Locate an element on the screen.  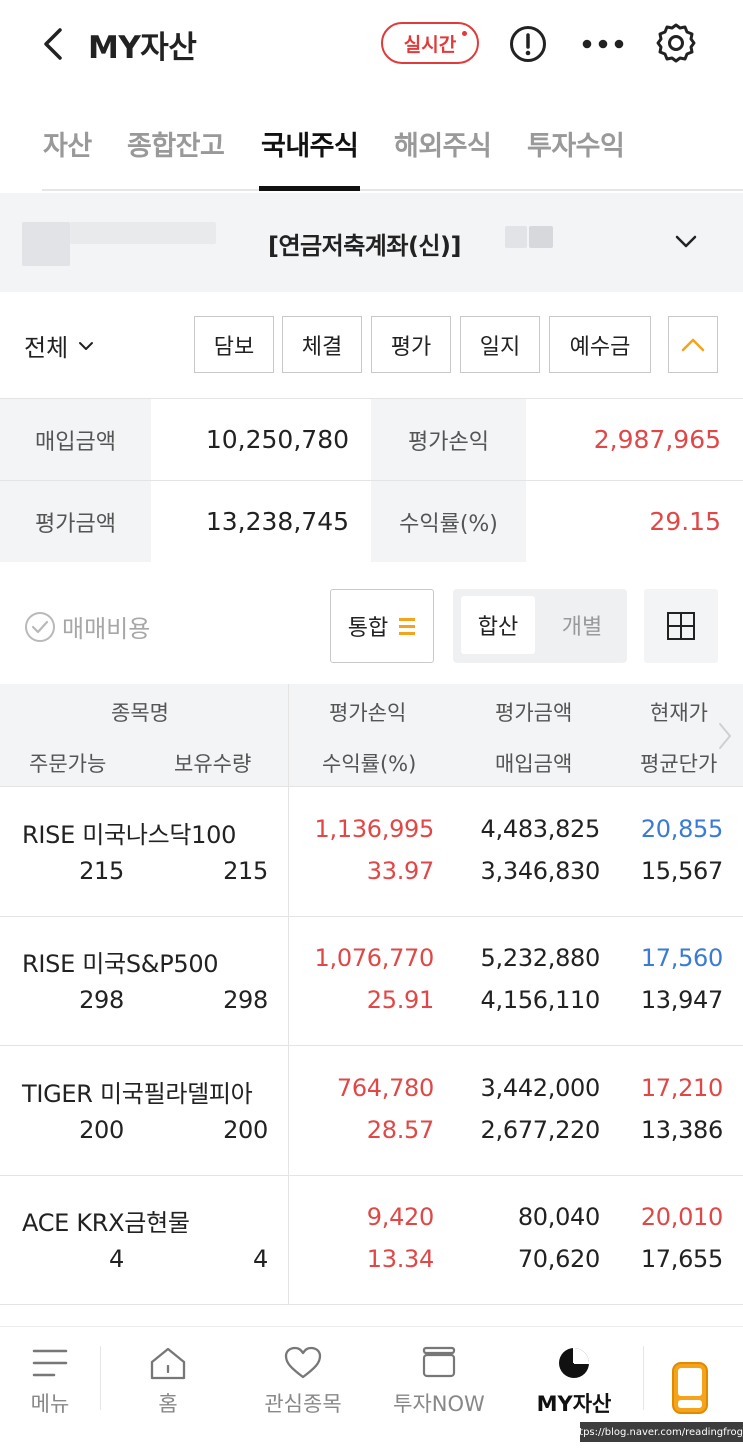
orderable-qty: 298 is located at coordinates (101, 1000).